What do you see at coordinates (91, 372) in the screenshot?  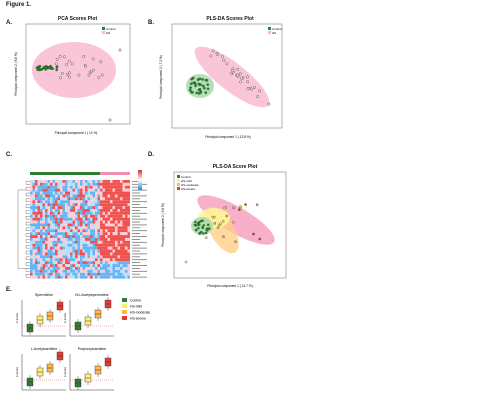 I see `axes` at bounding box center [91, 372].